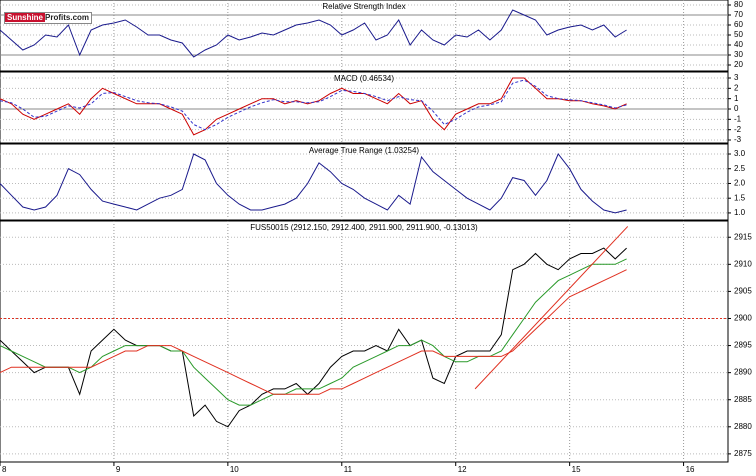 This screenshot has width=756, height=476. Describe the element at coordinates (736, 77) in the screenshot. I see `y-tick-label: 3` at that location.